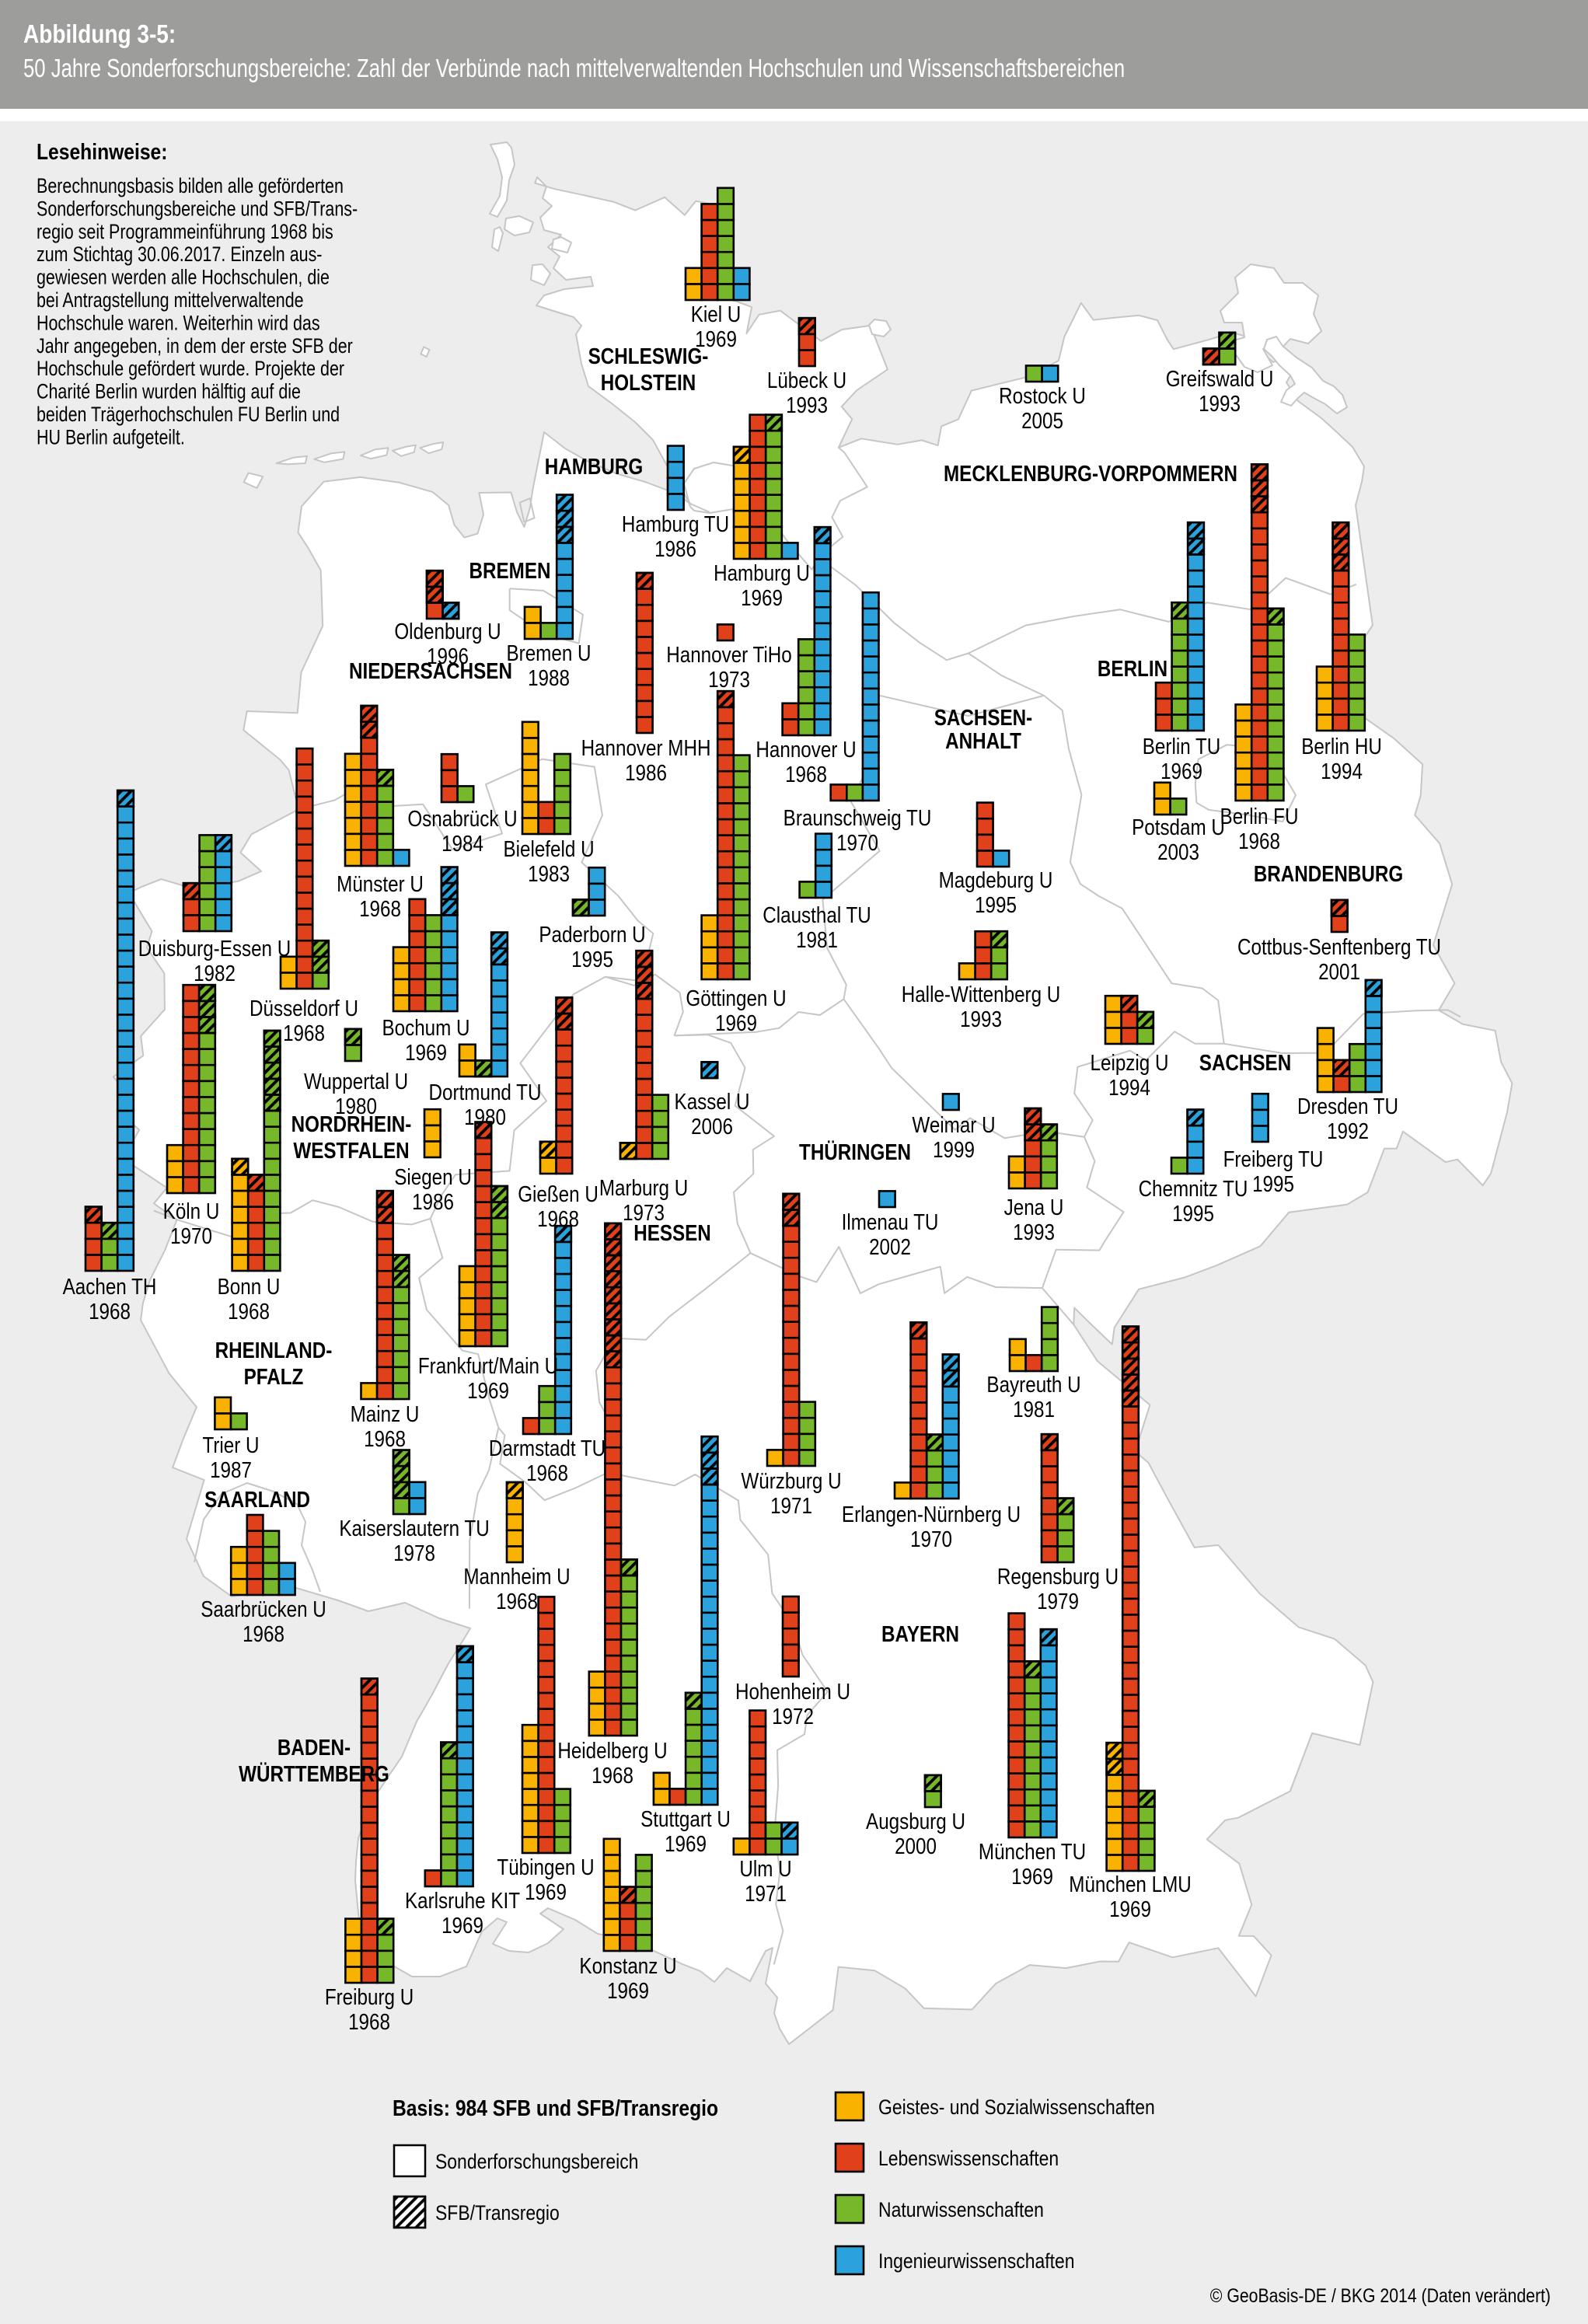 The width and height of the screenshot is (1588, 2324). Describe the element at coordinates (791, 1505) in the screenshot. I see `svg-text: 1971` at that location.